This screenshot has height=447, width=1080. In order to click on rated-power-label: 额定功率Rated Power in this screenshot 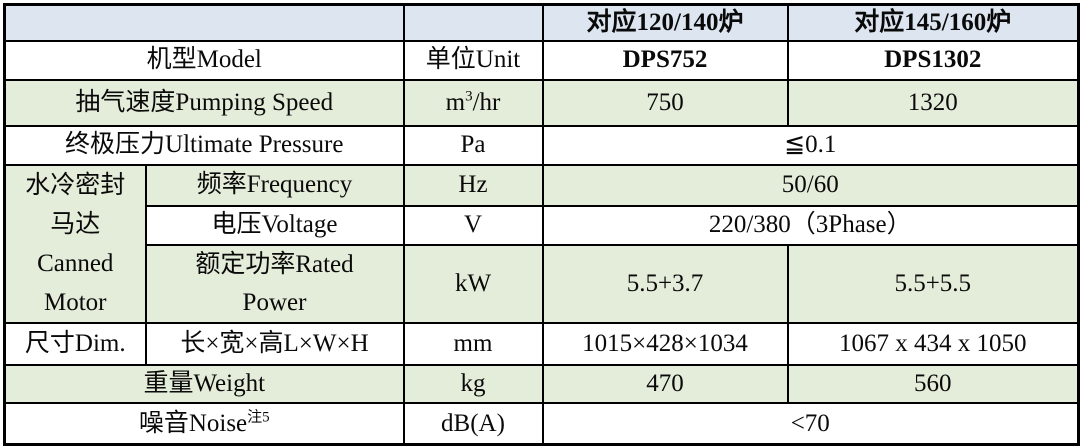, I will do `click(274, 283)`.